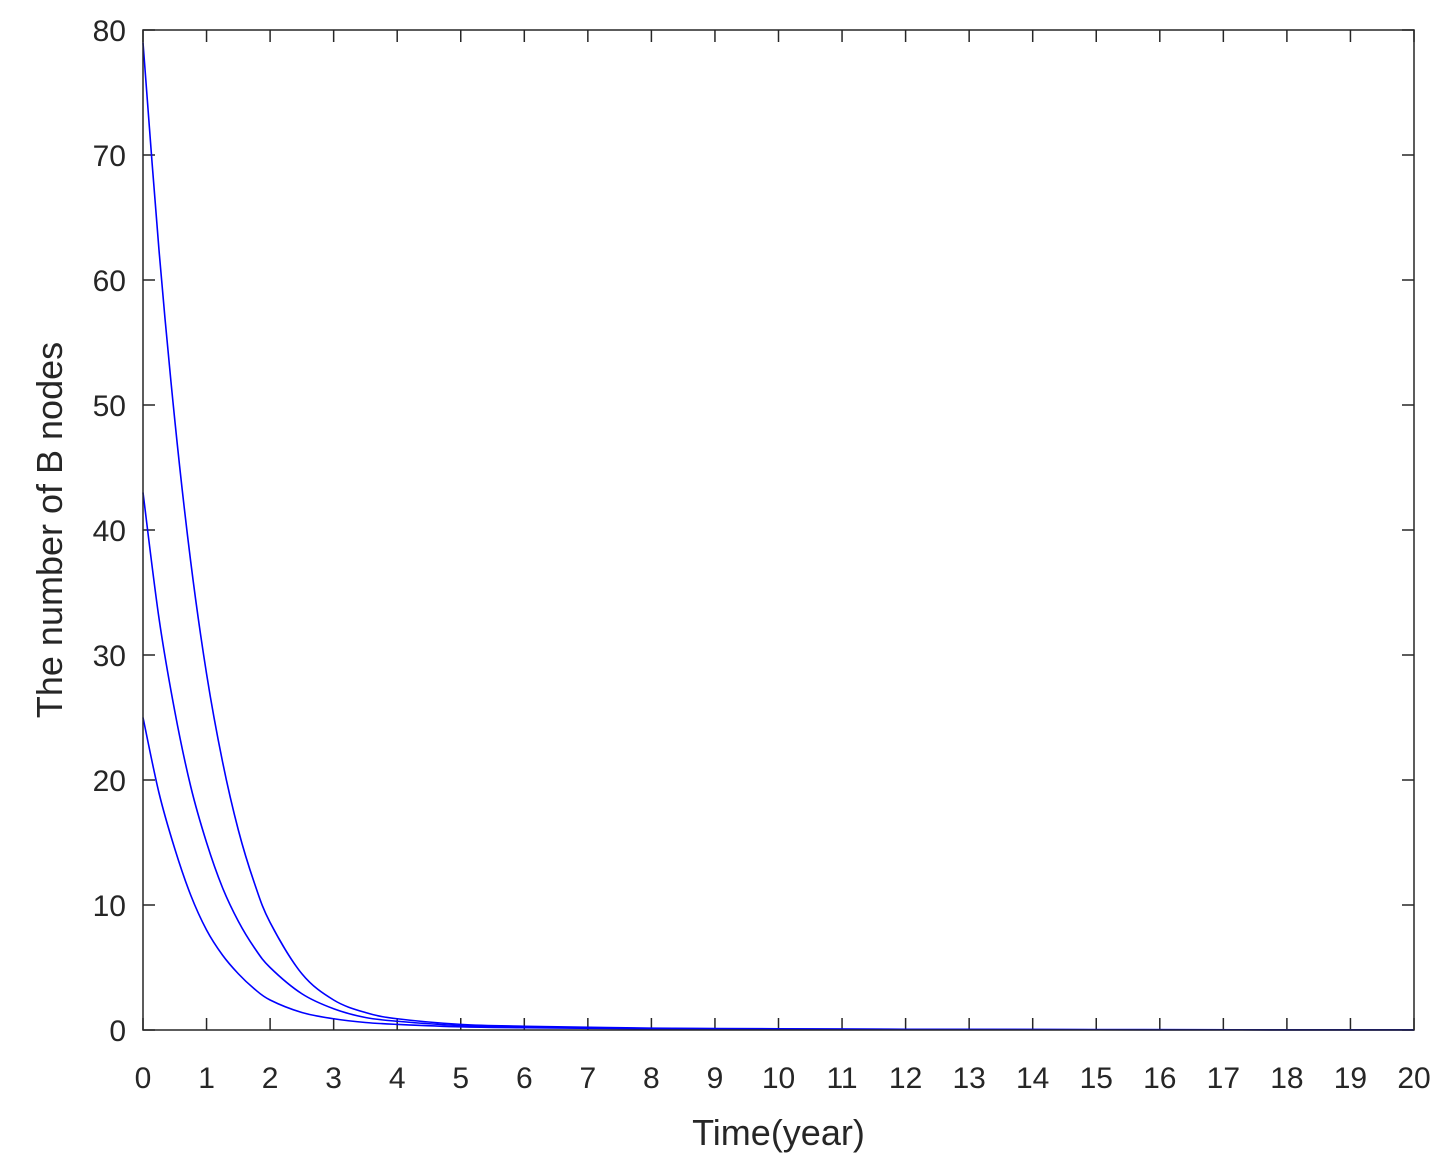 This screenshot has width=1450, height=1171. Describe the element at coordinates (968, 1078) in the screenshot. I see `x-tick-label: 13` at that location.